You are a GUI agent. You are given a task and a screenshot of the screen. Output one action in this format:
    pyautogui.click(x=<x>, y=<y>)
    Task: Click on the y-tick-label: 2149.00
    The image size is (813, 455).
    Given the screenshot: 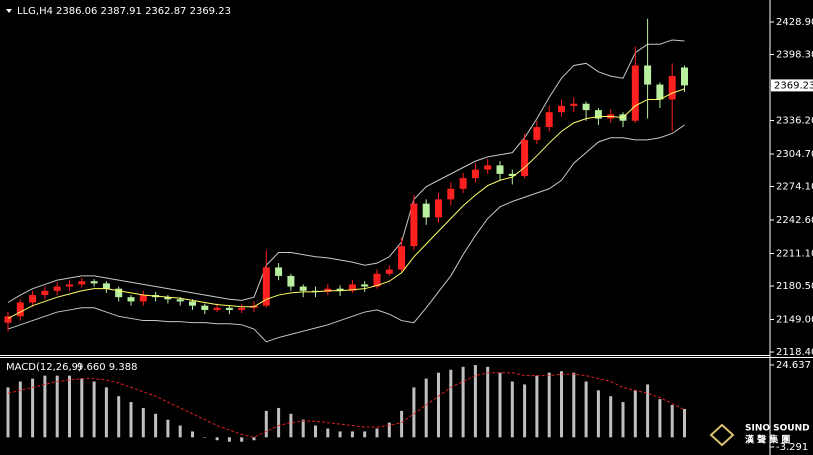 What is the action you would take?
    pyautogui.click(x=794, y=319)
    